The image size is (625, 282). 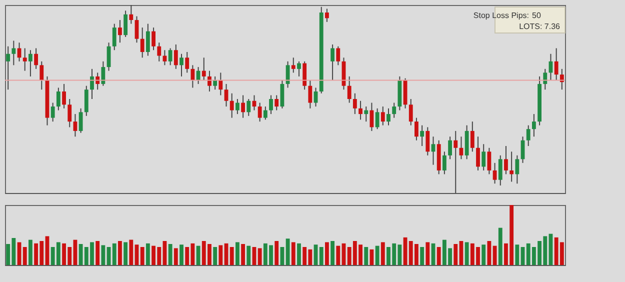 What do you see at coordinates (537, 15) in the screenshot?
I see `annotation: 50` at bounding box center [537, 15].